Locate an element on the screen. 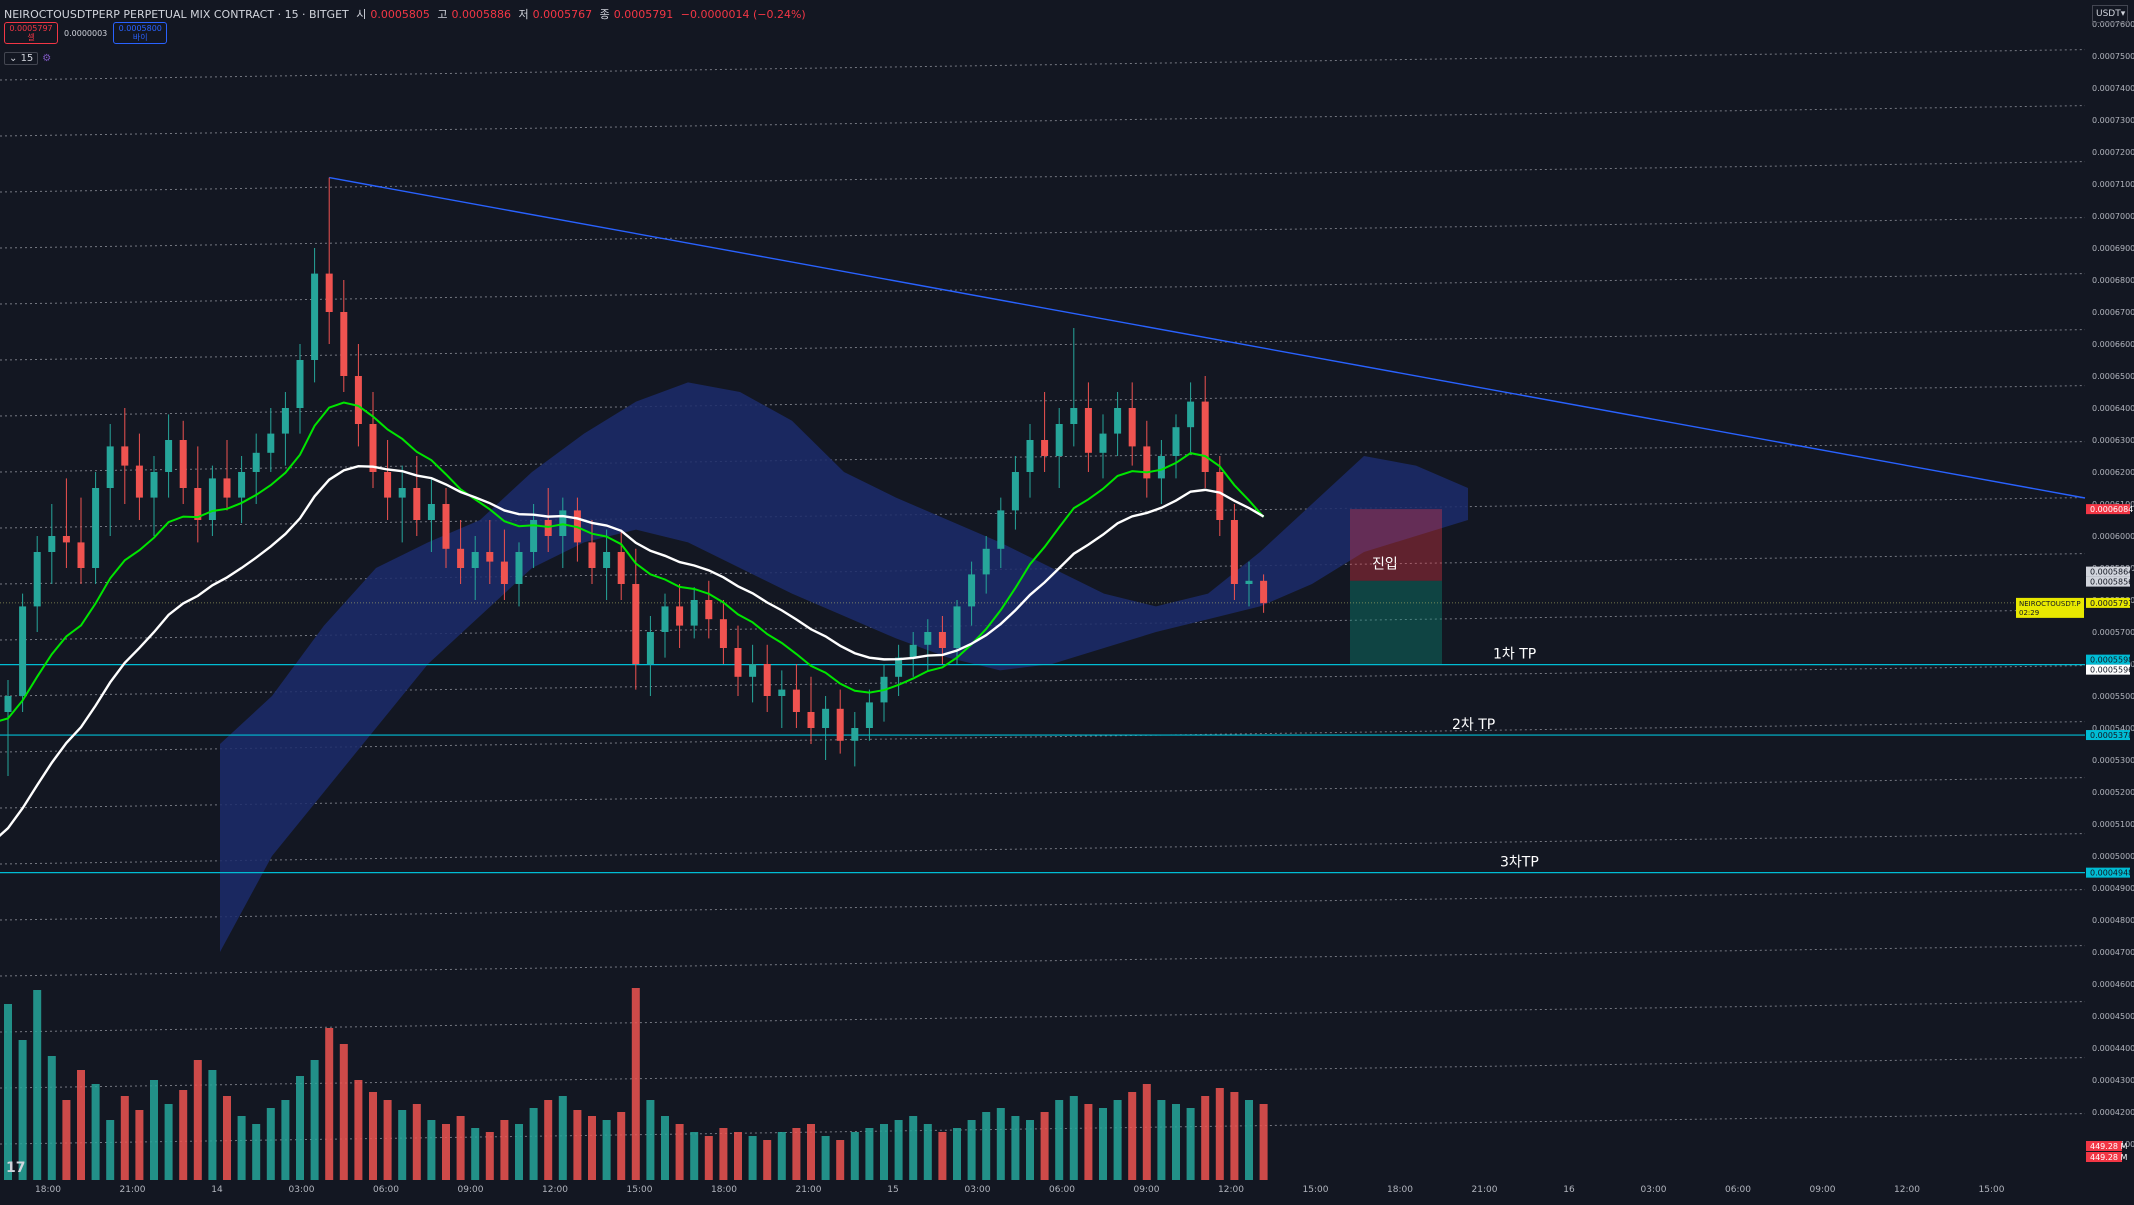 This screenshot has height=1205, width=2134. time-tick-label: 15:00 is located at coordinates (1316, 1190).